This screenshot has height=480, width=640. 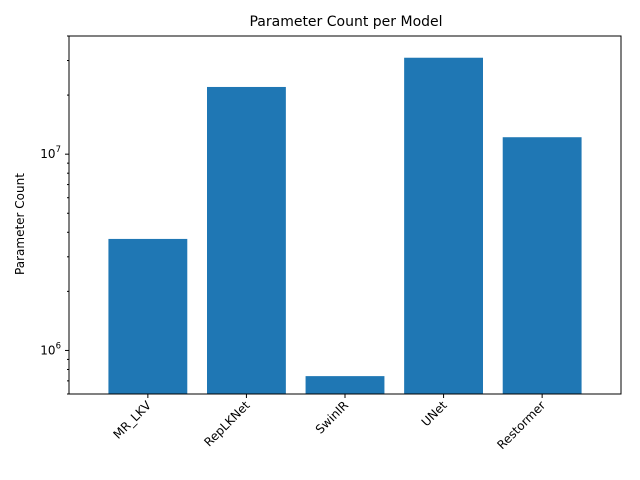 I want to click on bar-mr-lkv, so click(x=148, y=316).